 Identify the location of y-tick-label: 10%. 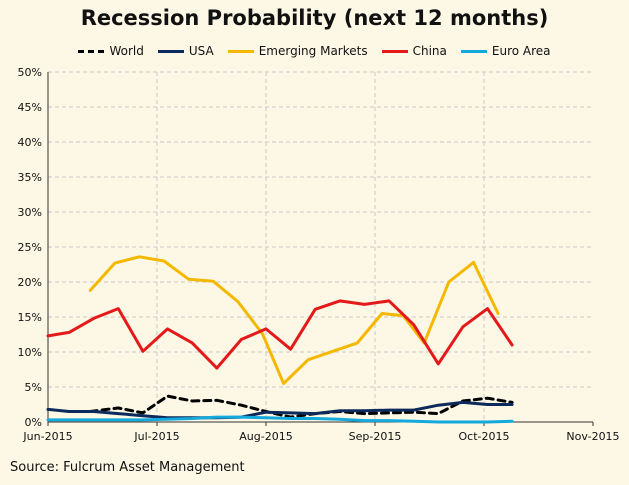
(30, 352).